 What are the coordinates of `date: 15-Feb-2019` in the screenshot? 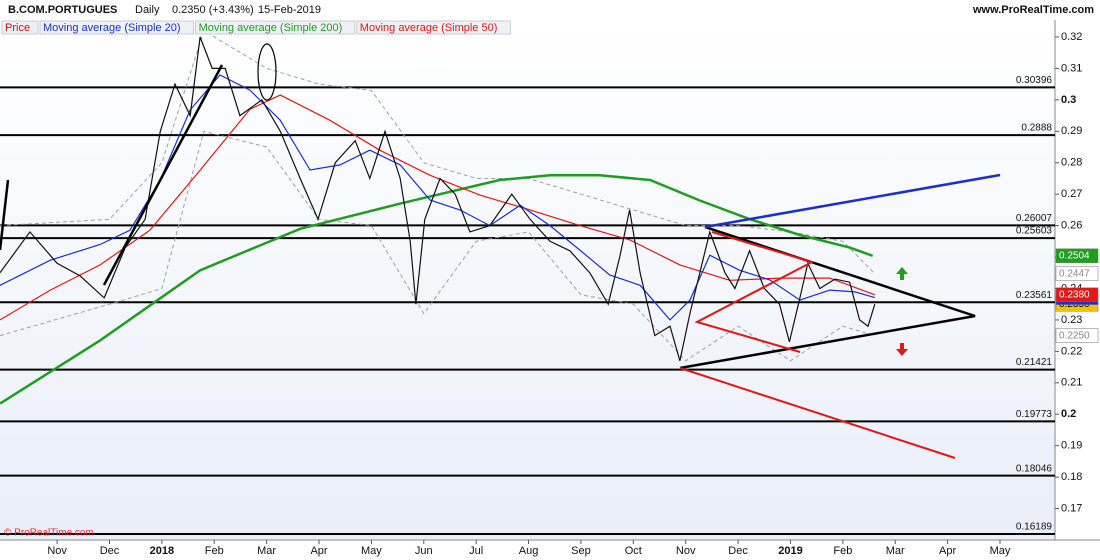 It's located at (289, 10).